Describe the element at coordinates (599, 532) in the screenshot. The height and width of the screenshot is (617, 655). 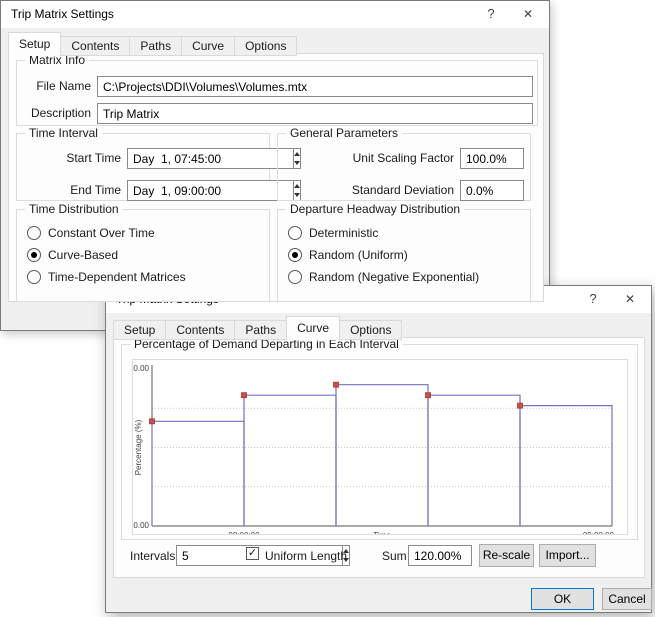
I see `svg-text: 09:00:00` at that location.